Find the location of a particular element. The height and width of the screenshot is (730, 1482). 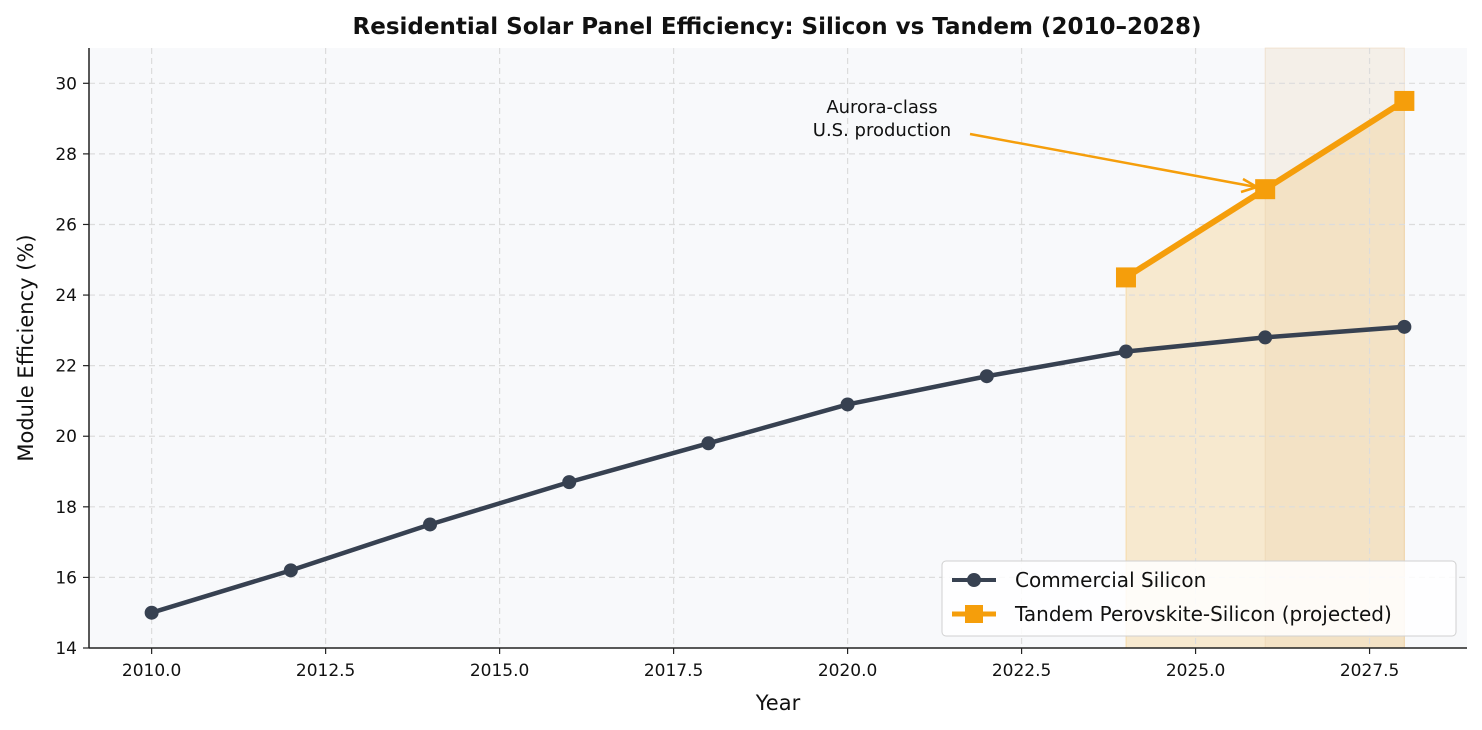

legend-silicon-marker is located at coordinates (974, 580).